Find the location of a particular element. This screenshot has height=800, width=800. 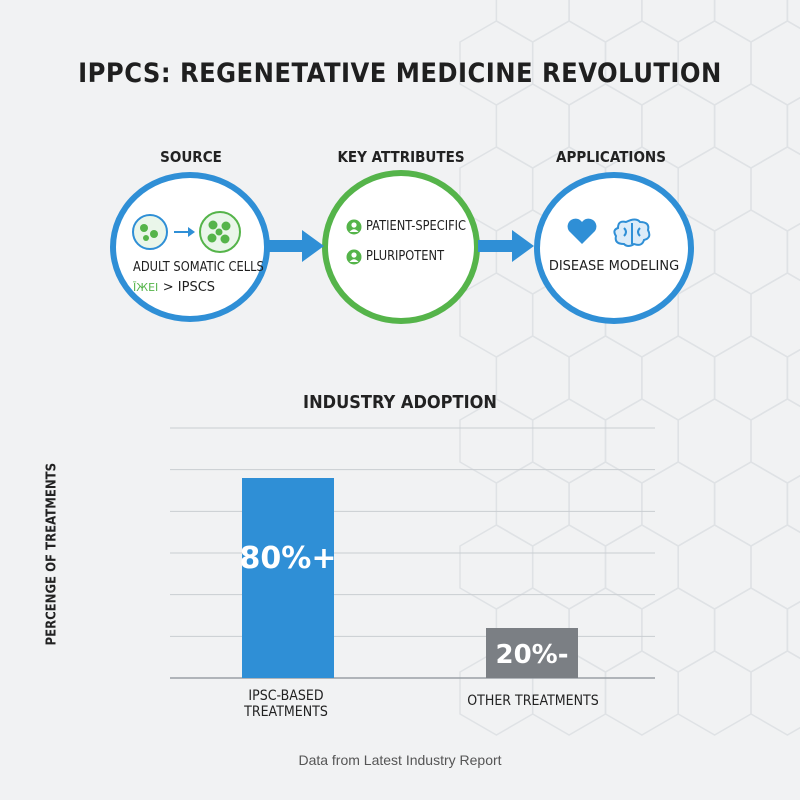

attribute-item-pluripotent: PLURIPOTENT is located at coordinates (400, 257).